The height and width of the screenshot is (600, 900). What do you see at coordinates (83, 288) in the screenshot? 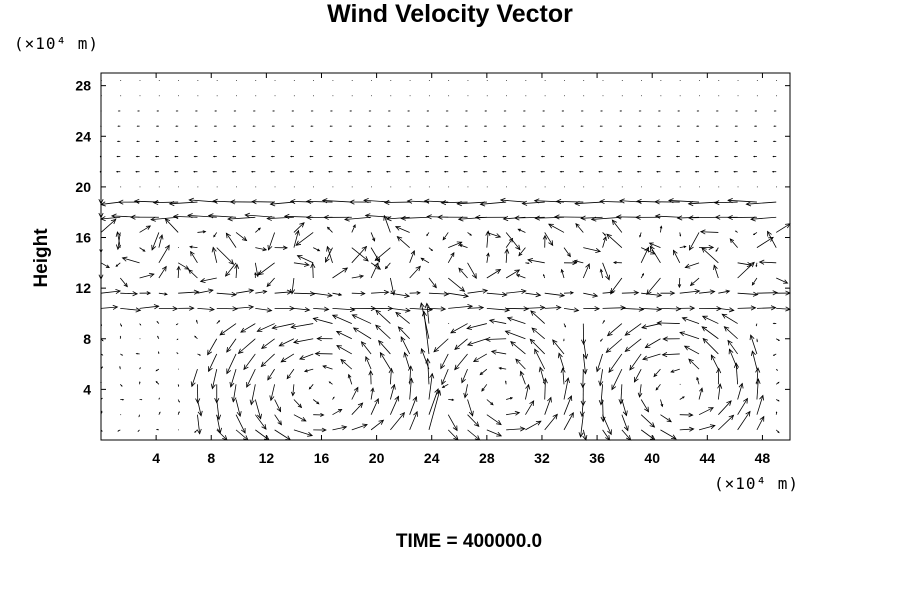
I see `y-tick-label: 12` at bounding box center [83, 288].